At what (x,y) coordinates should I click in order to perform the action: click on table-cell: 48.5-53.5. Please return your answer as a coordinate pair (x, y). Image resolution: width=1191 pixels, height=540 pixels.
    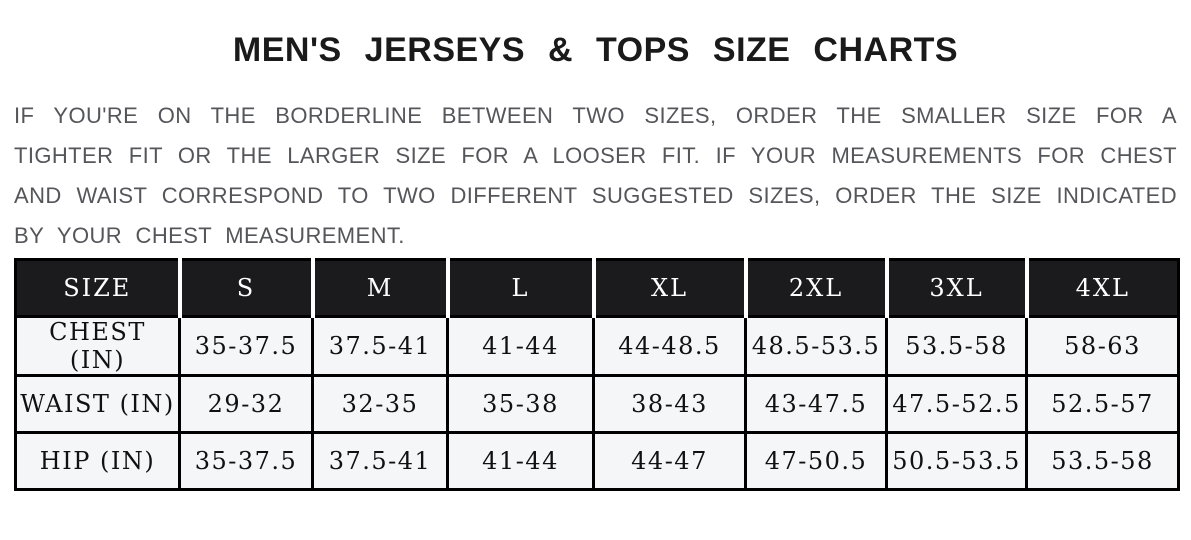
    Looking at the image, I should click on (816, 346).